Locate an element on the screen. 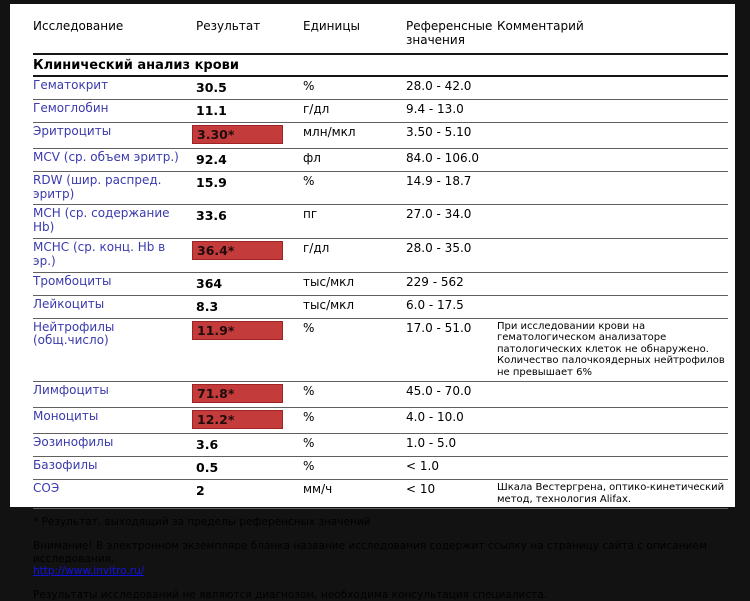 This screenshot has height=601, width=750. units-value: мм/ч is located at coordinates (354, 494).